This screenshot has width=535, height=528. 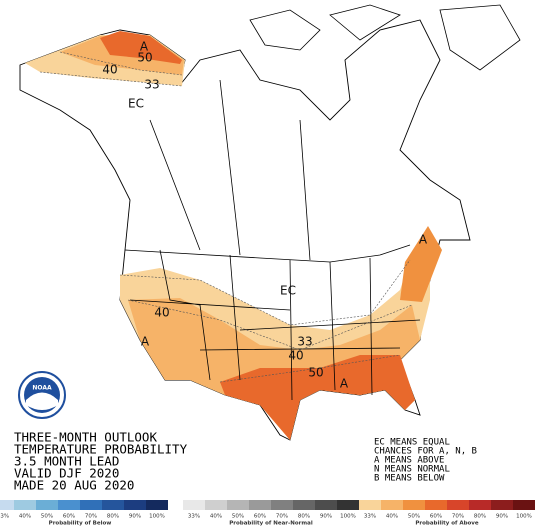 I want to click on colorbar-title: Probability of Near-Normal, so click(x=271, y=524).